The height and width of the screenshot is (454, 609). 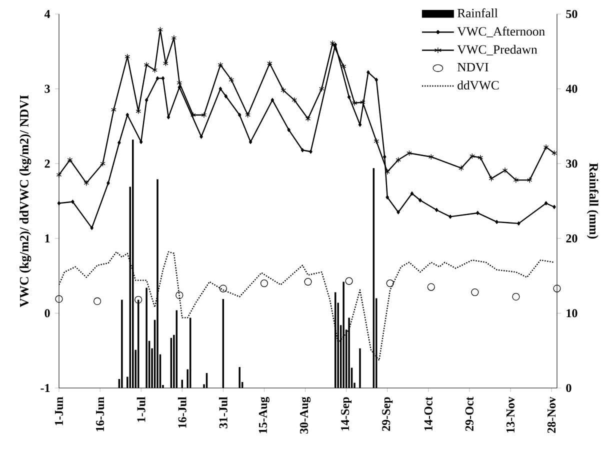 What do you see at coordinates (469, 413) in the screenshot?
I see `x-tick-label: 29-Oct` at bounding box center [469, 413].